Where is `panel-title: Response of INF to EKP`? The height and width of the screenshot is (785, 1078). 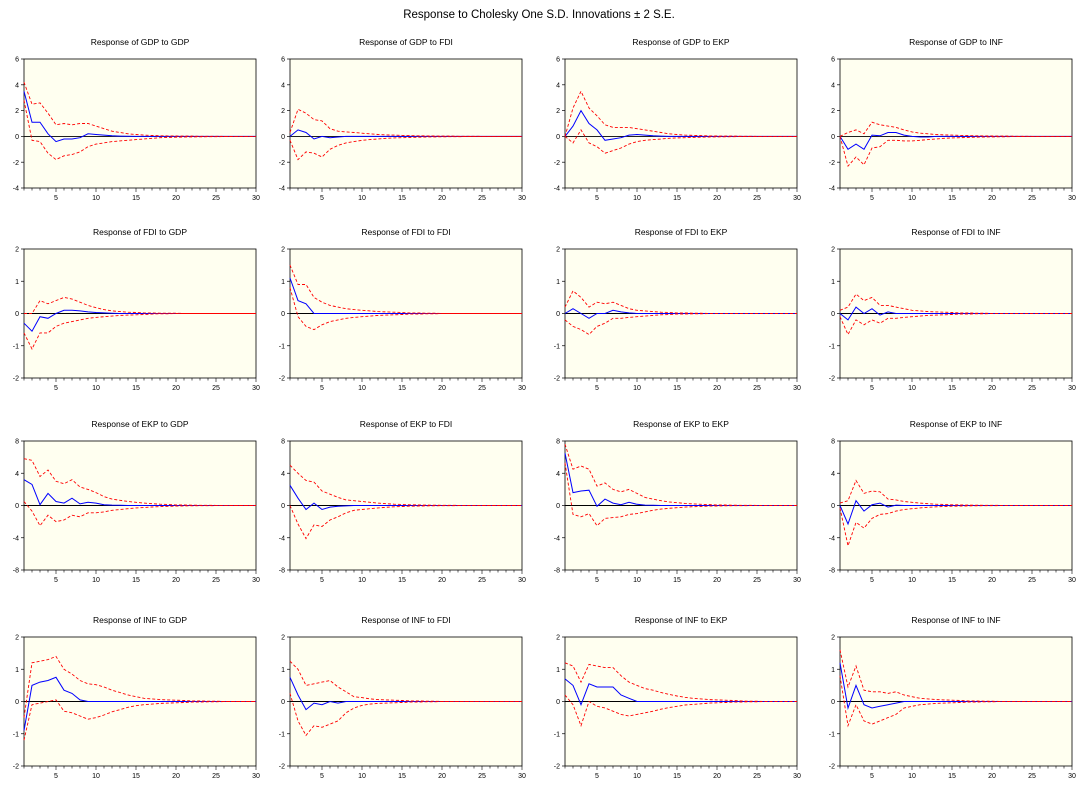 panel-title: Response of INF to EKP is located at coordinates (681, 620).